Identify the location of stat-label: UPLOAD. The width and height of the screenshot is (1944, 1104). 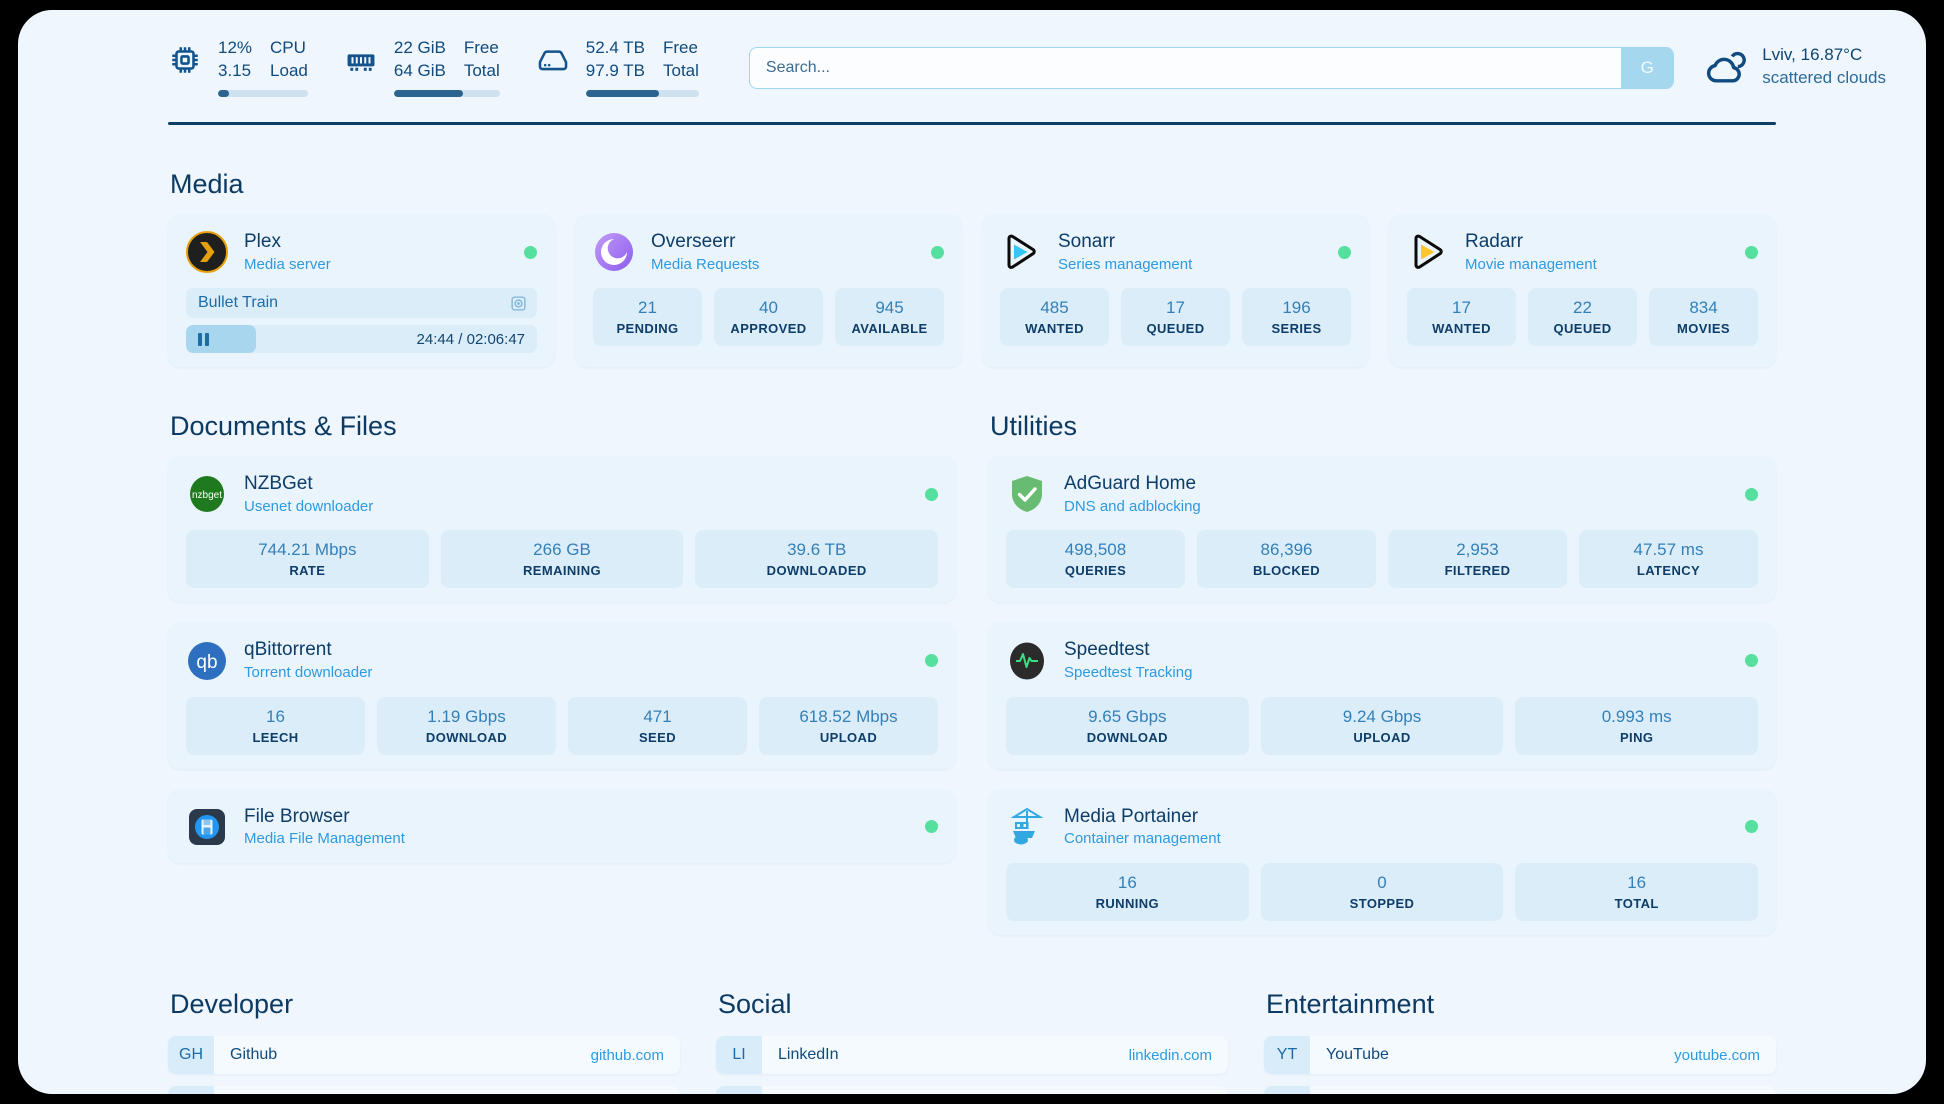
(848, 737).